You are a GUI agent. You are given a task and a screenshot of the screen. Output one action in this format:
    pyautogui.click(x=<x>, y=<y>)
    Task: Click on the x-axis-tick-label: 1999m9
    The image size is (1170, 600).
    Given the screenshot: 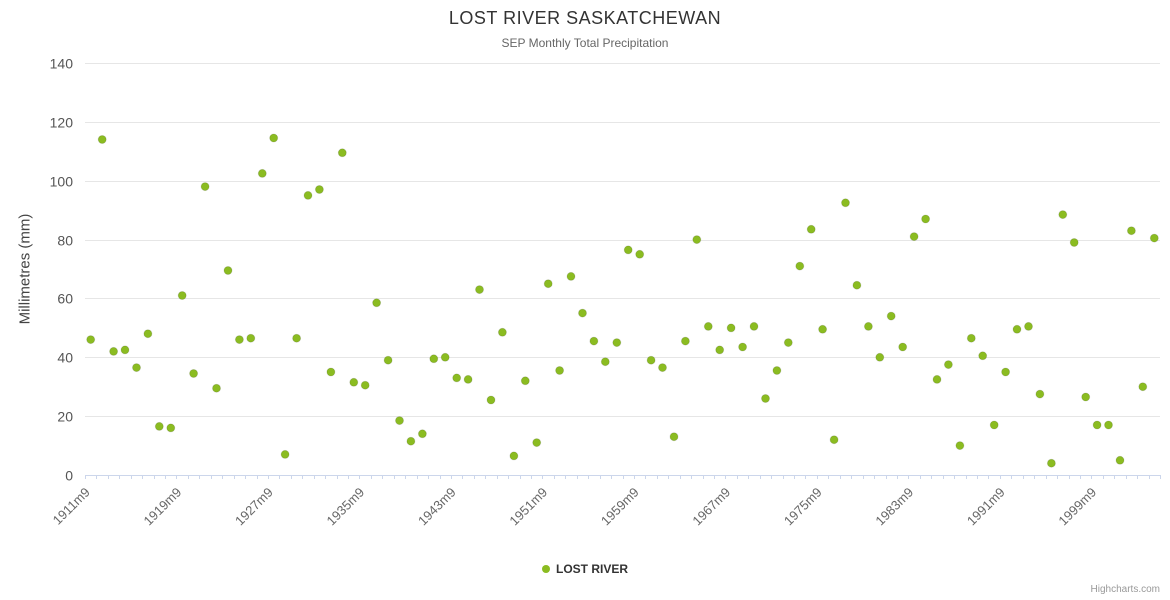 What is the action you would take?
    pyautogui.click(x=1077, y=507)
    